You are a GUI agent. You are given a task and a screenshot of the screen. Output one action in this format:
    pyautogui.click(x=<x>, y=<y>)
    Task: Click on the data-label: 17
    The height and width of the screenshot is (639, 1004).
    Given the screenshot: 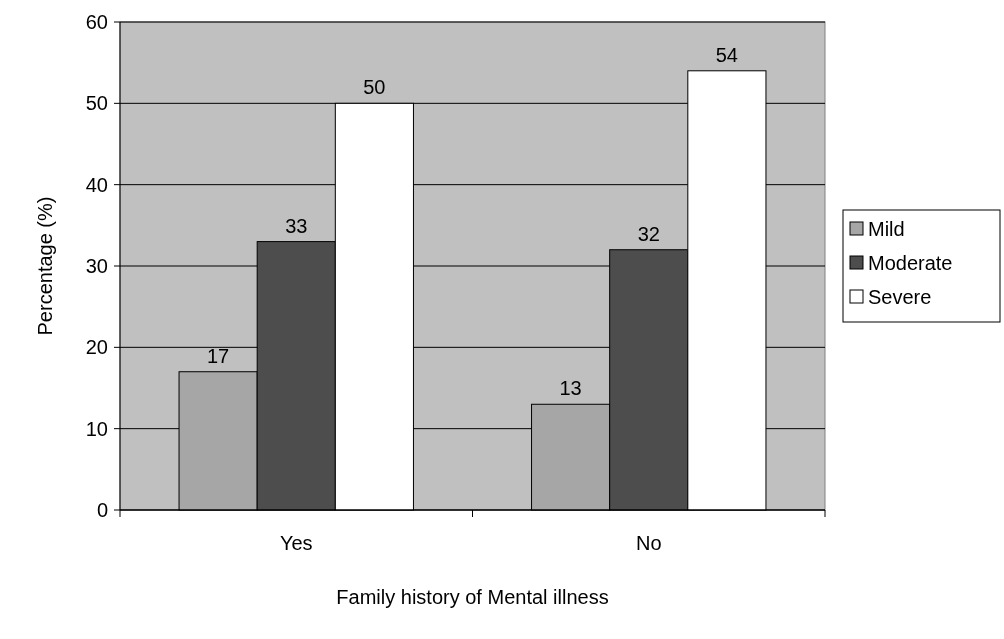 What is the action you would take?
    pyautogui.click(x=218, y=355)
    